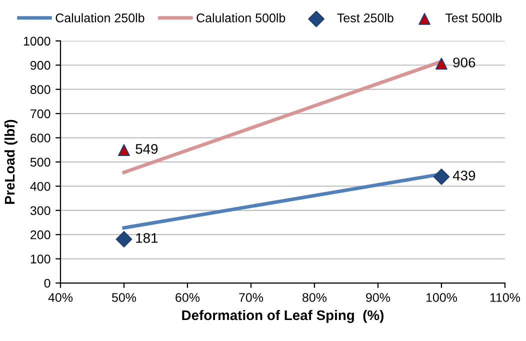 The image size is (526, 341). Describe the element at coordinates (60, 297) in the screenshot. I see `x-tick-label: 40%` at that location.